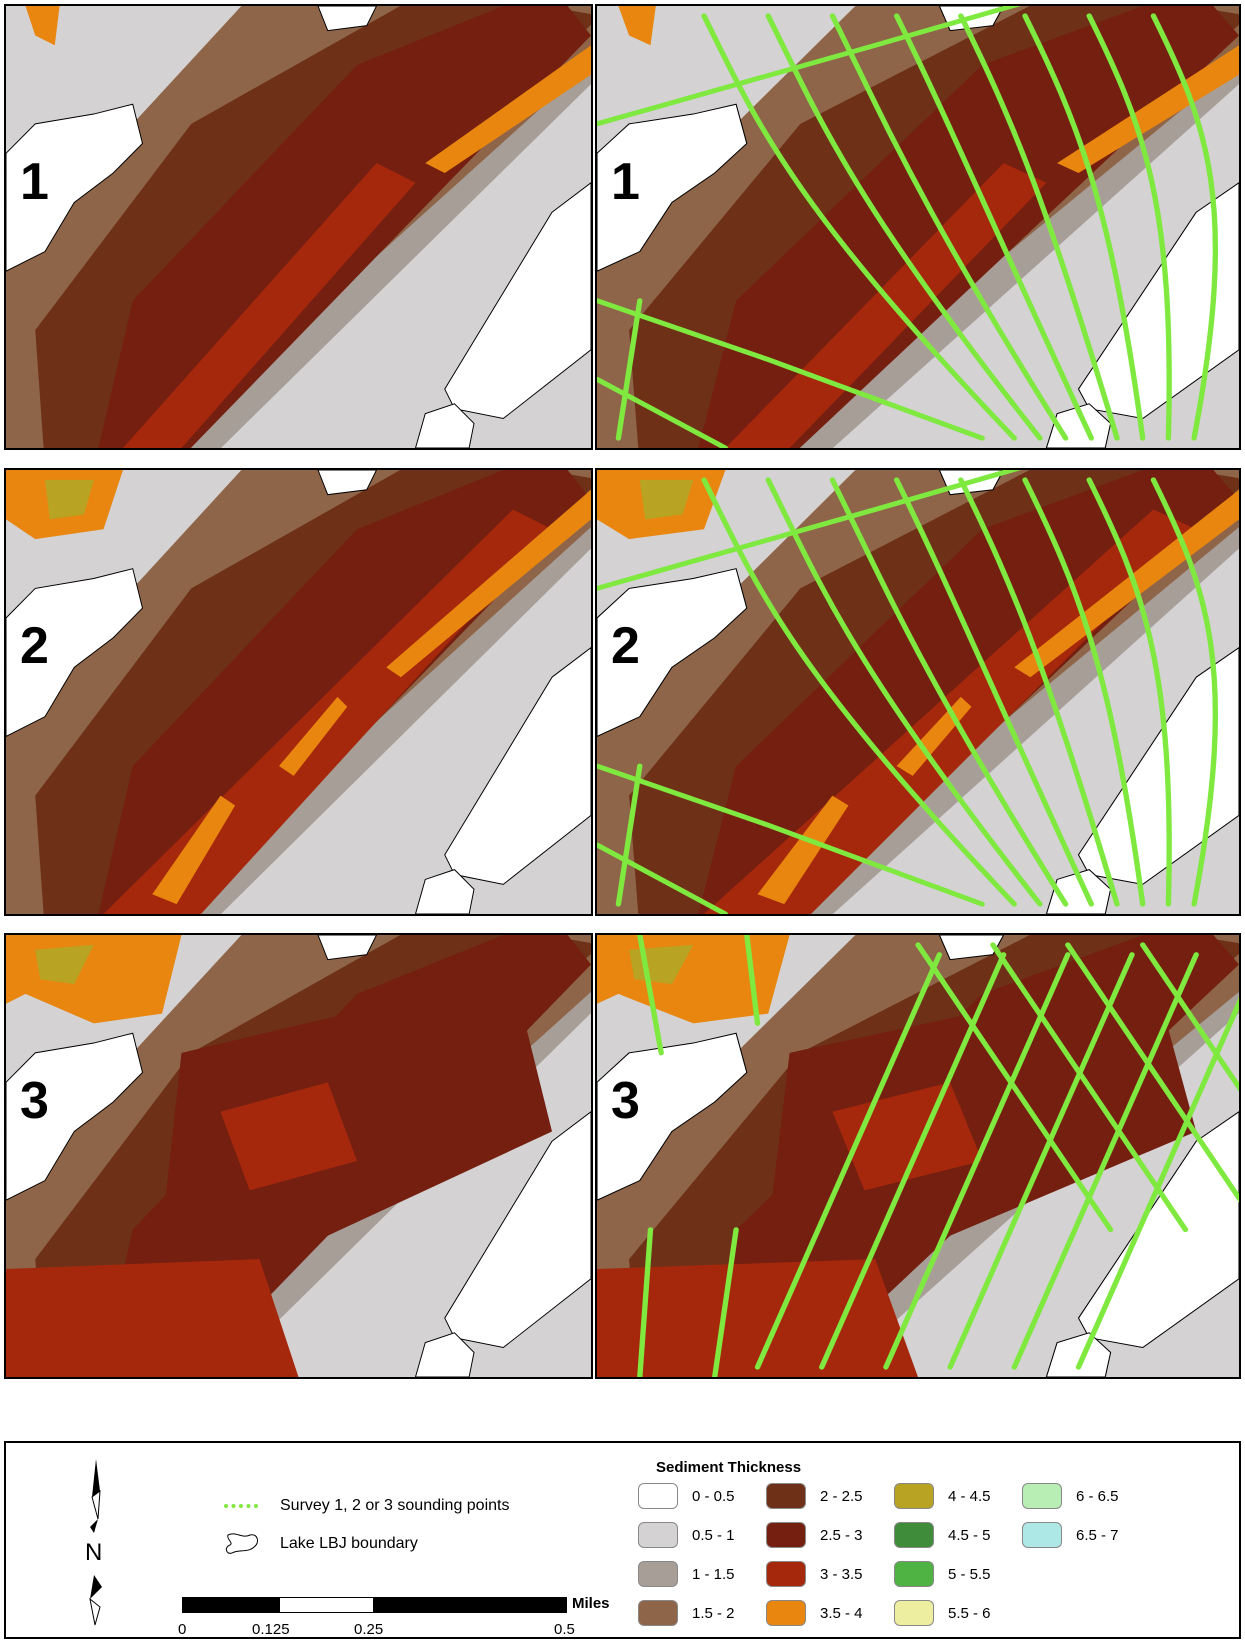  I want to click on legend-class: 4.5 - 5, so click(942, 1535).